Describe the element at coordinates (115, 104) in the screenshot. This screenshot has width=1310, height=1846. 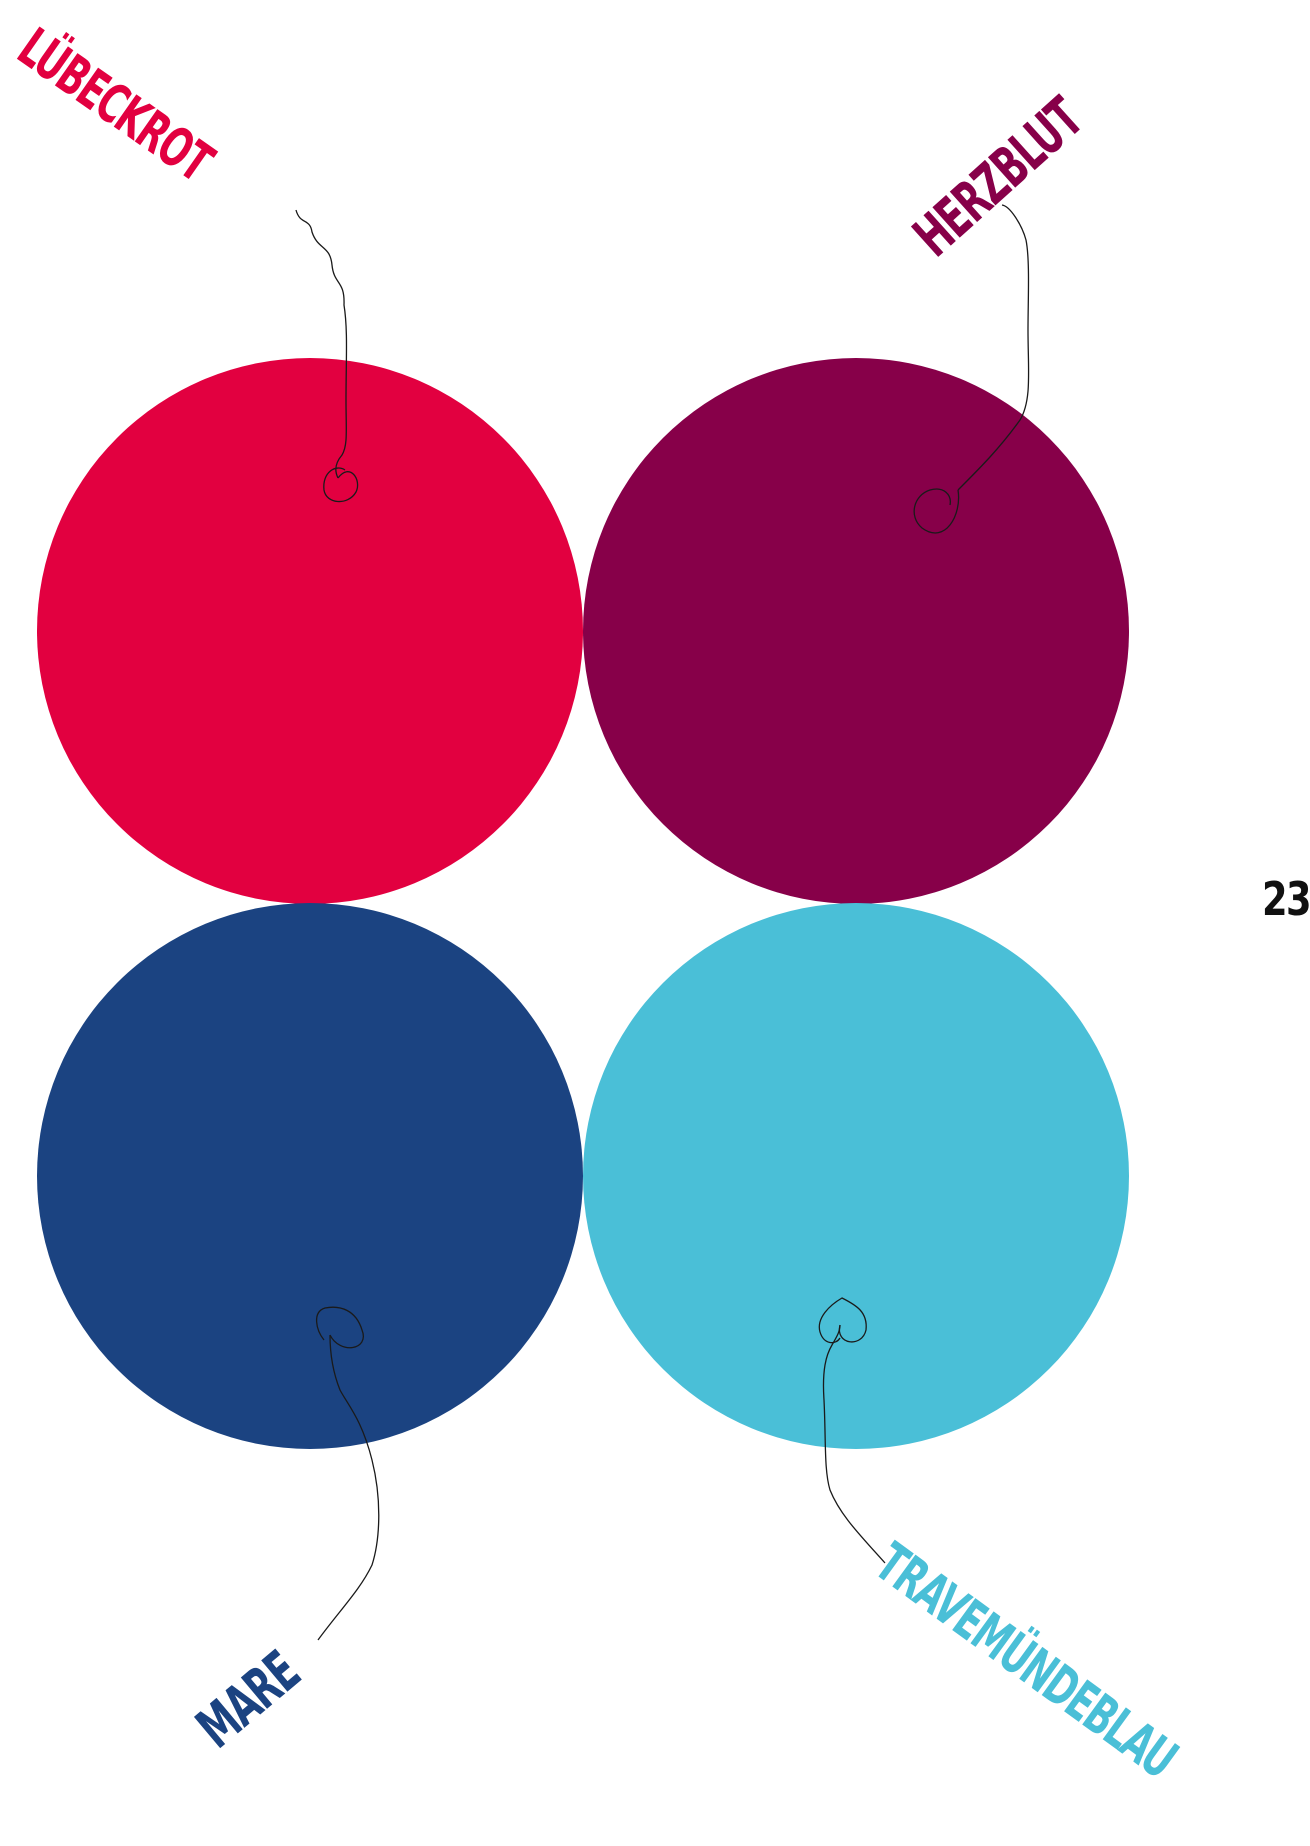
I see `swatch-label-luebeckrot: LÜBECKROT` at that location.